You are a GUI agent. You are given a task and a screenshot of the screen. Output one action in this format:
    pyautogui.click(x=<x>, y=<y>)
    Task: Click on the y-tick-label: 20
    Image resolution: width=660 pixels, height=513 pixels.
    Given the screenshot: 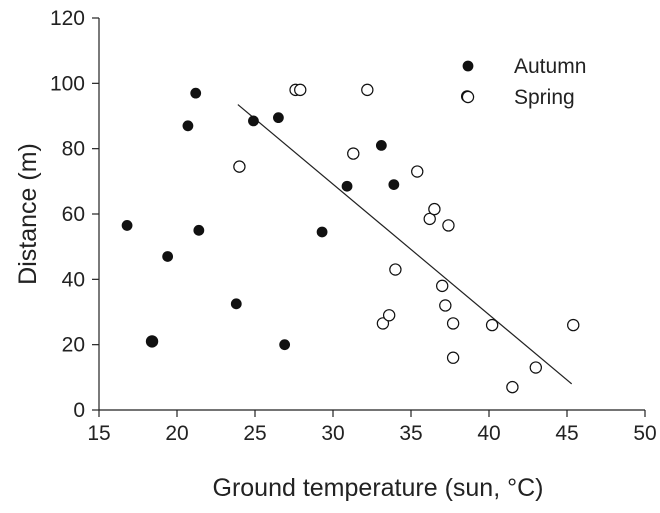 What is the action you would take?
    pyautogui.click(x=73, y=345)
    